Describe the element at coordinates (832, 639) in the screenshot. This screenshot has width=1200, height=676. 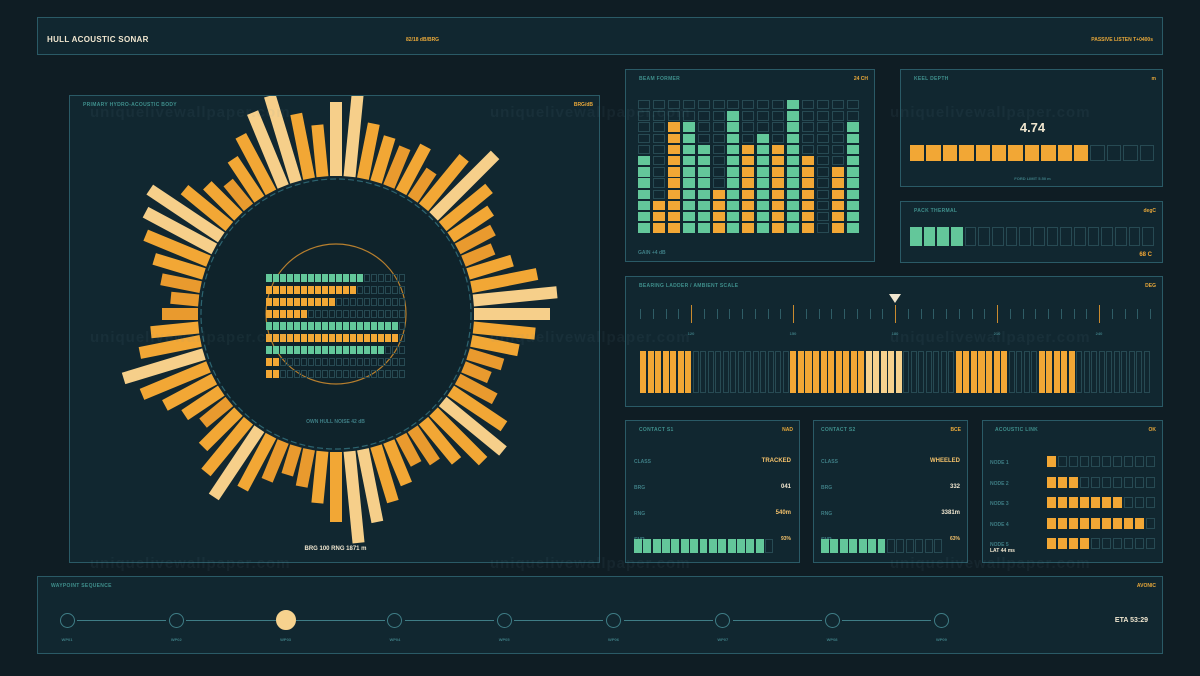
I see `waypoint-label: WP08` at that location.